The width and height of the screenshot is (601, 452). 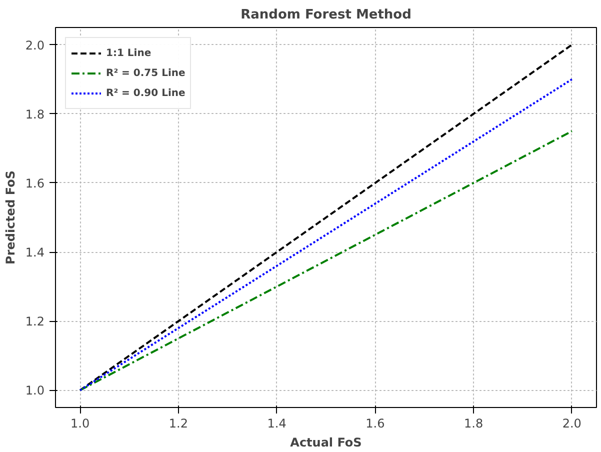 I want to click on y-axis-title: Predicted FoS, so click(x=10, y=217).